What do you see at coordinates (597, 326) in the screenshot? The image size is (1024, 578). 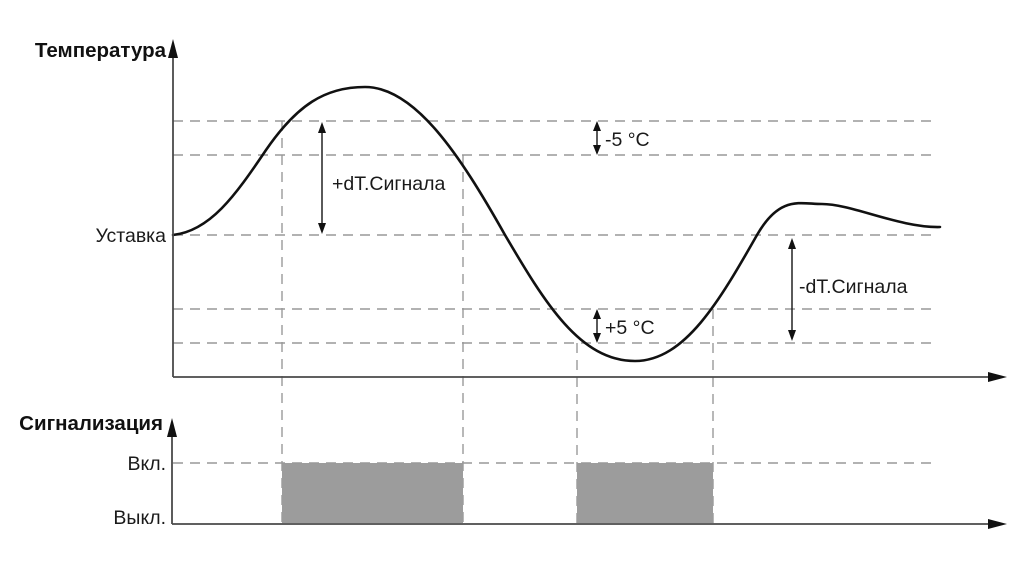 I see `plus5-arrow-icon` at bounding box center [597, 326].